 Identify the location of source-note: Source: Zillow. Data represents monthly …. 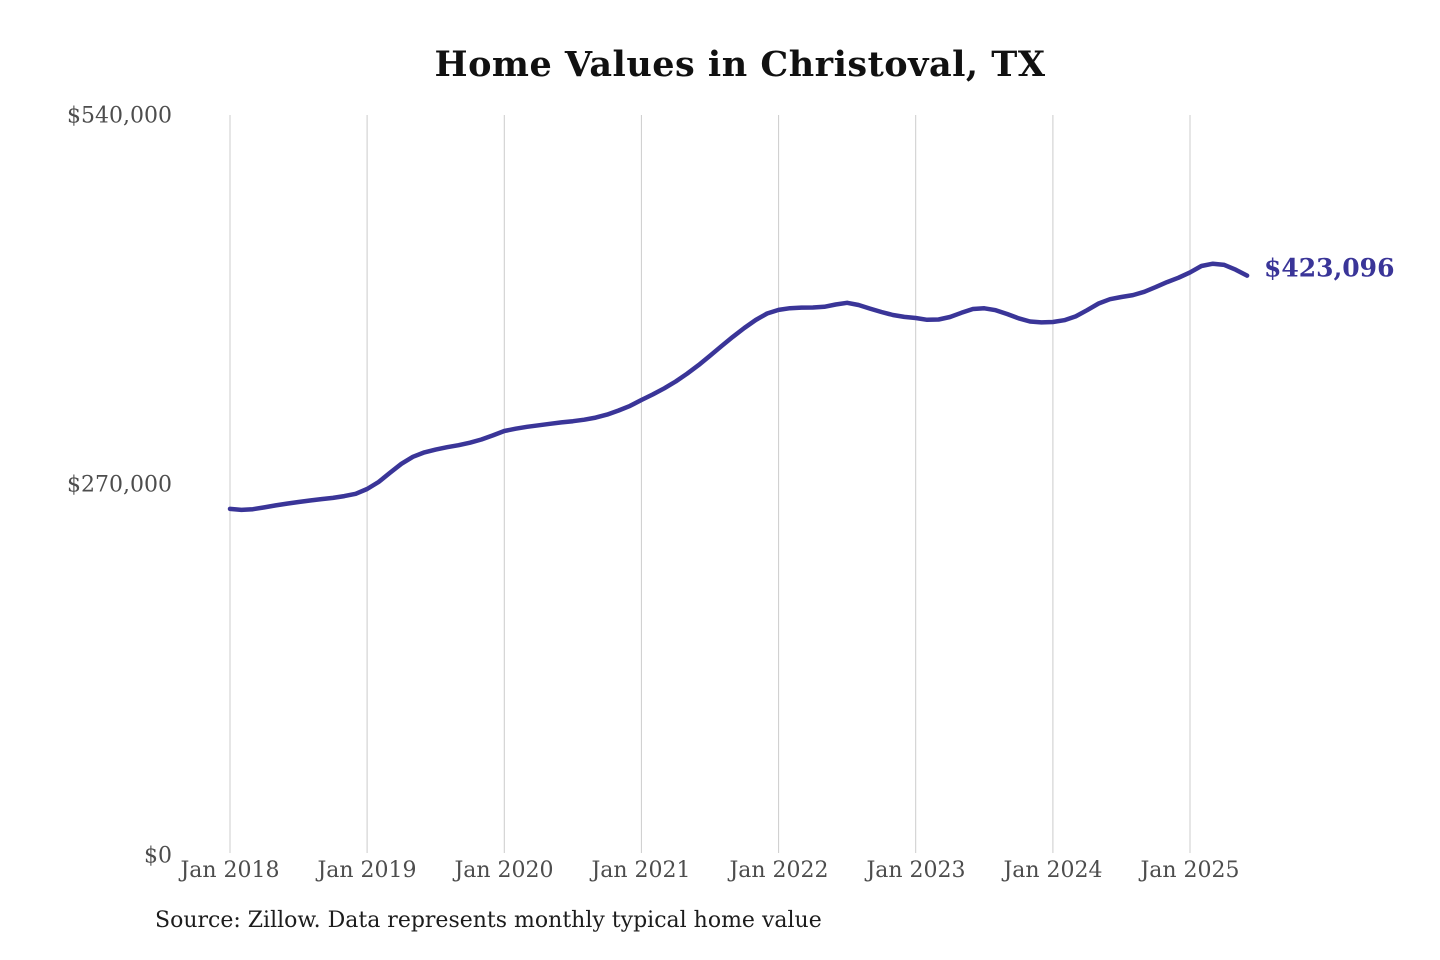
(488, 920).